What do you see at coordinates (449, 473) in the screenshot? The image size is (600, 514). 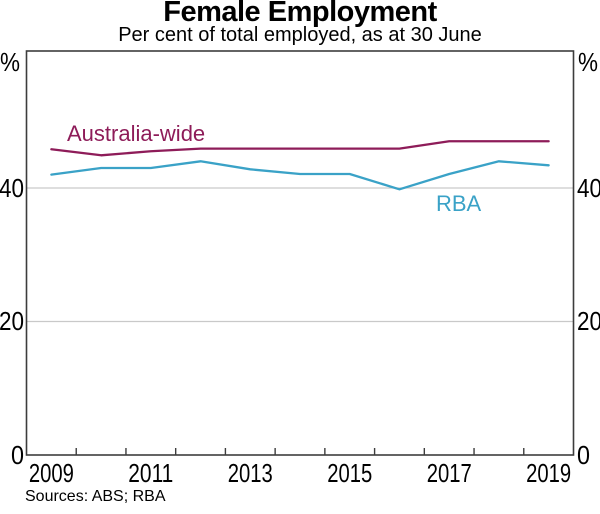 I see `x-tick-2017: 2017` at bounding box center [449, 473].